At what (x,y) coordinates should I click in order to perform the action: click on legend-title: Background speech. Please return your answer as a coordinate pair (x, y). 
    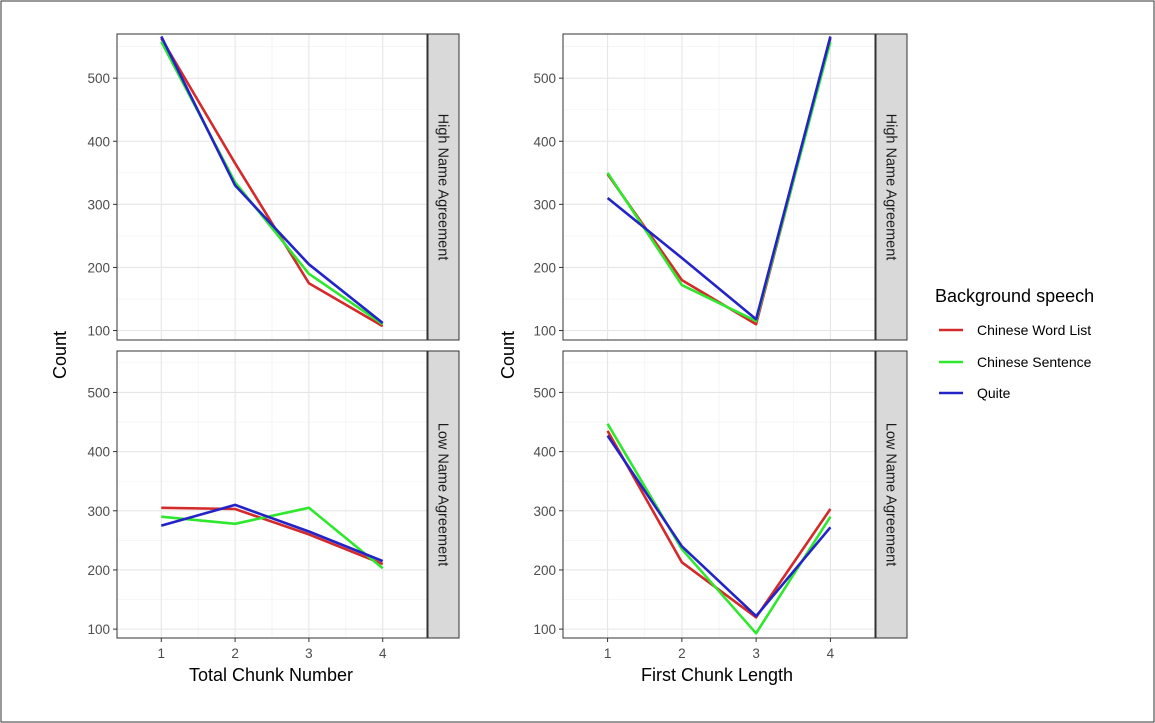
    Looking at the image, I should click on (1014, 296).